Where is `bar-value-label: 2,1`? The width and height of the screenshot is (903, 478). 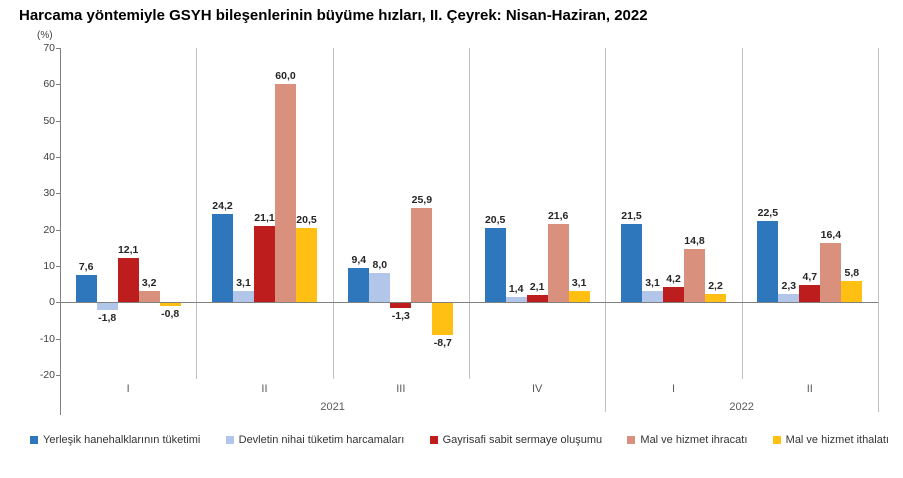 bar-value-label: 2,1 is located at coordinates (537, 286).